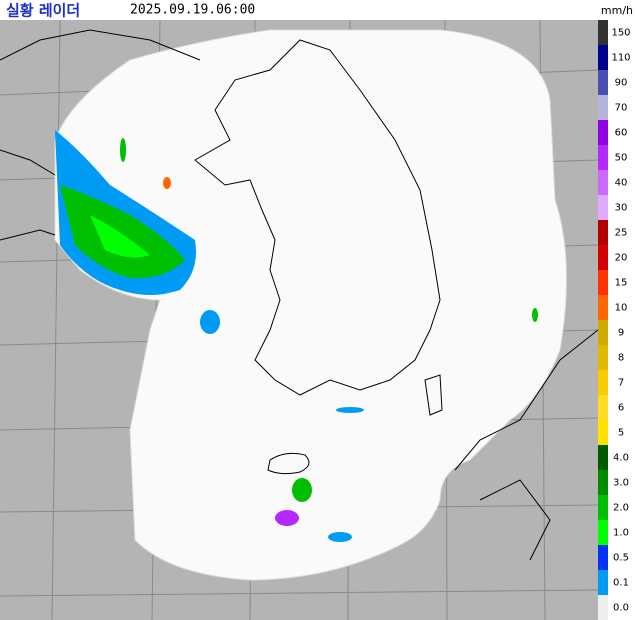 The height and width of the screenshot is (620, 635). Describe the element at coordinates (621, 83) in the screenshot. I see `legend-label: 90` at that location.